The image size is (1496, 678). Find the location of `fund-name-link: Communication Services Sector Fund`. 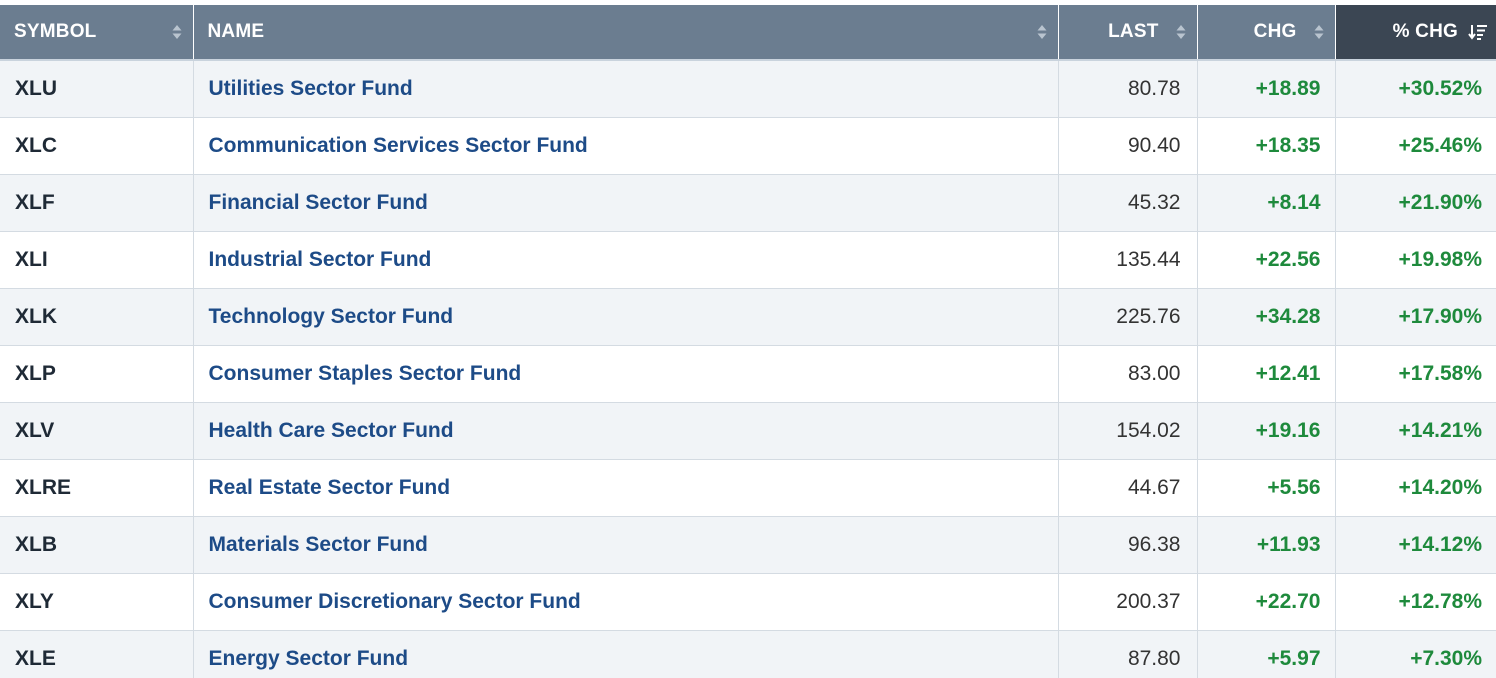

fund-name-link: Communication Services Sector Fund is located at coordinates (398, 145).